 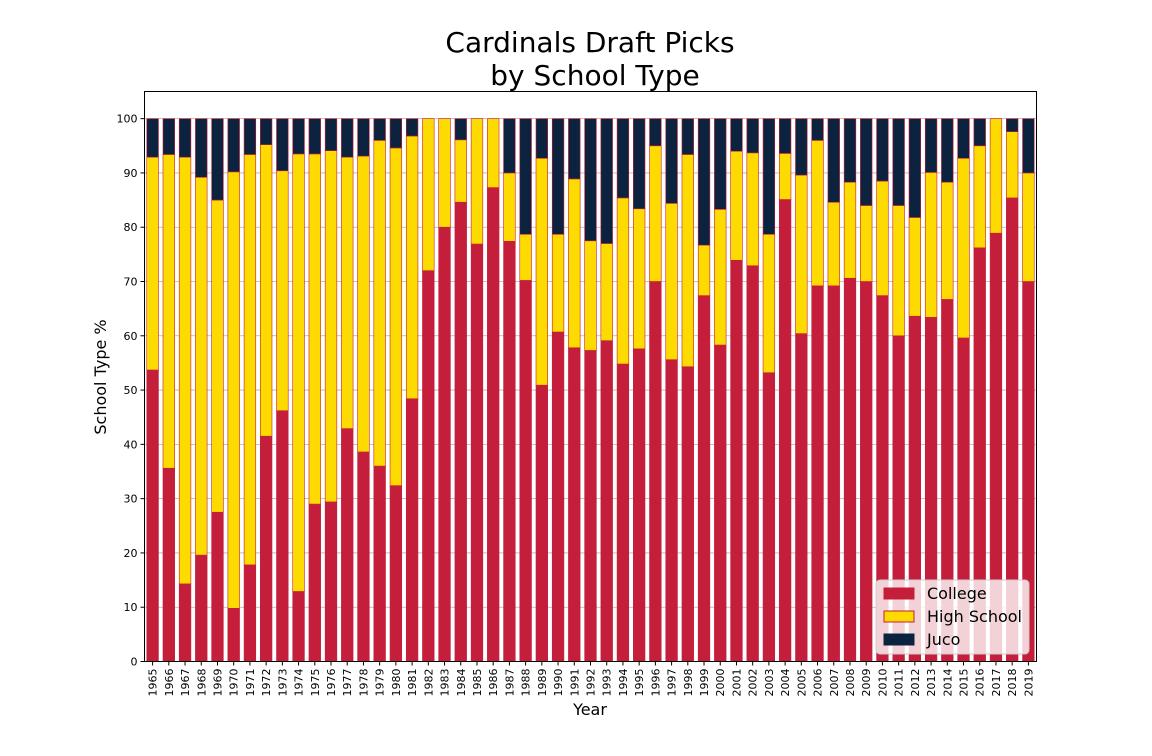 What do you see at coordinates (168, 564) in the screenshot?
I see `bar-college-1966` at bounding box center [168, 564].